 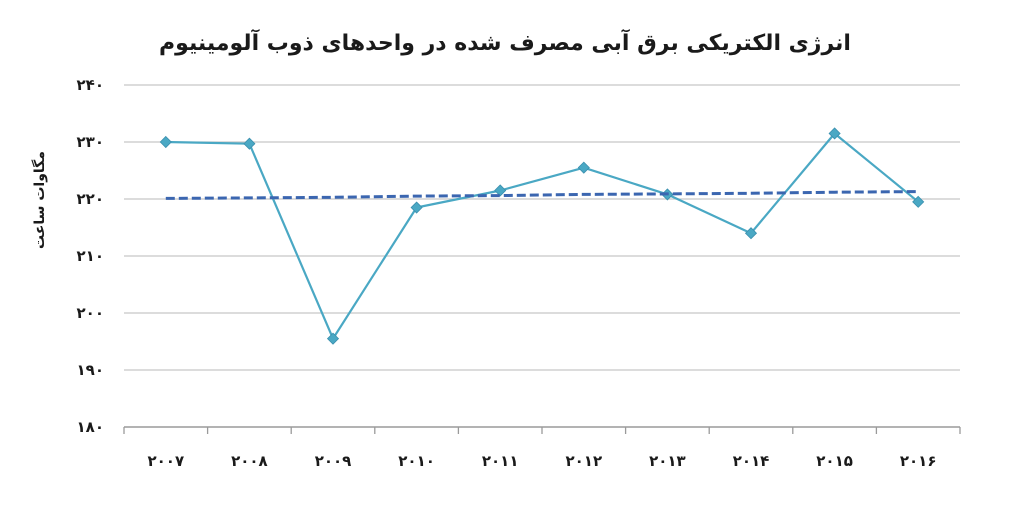 What do you see at coordinates (90, 85) in the screenshot?
I see `y-tick-label: ۲۴۰` at bounding box center [90, 85].